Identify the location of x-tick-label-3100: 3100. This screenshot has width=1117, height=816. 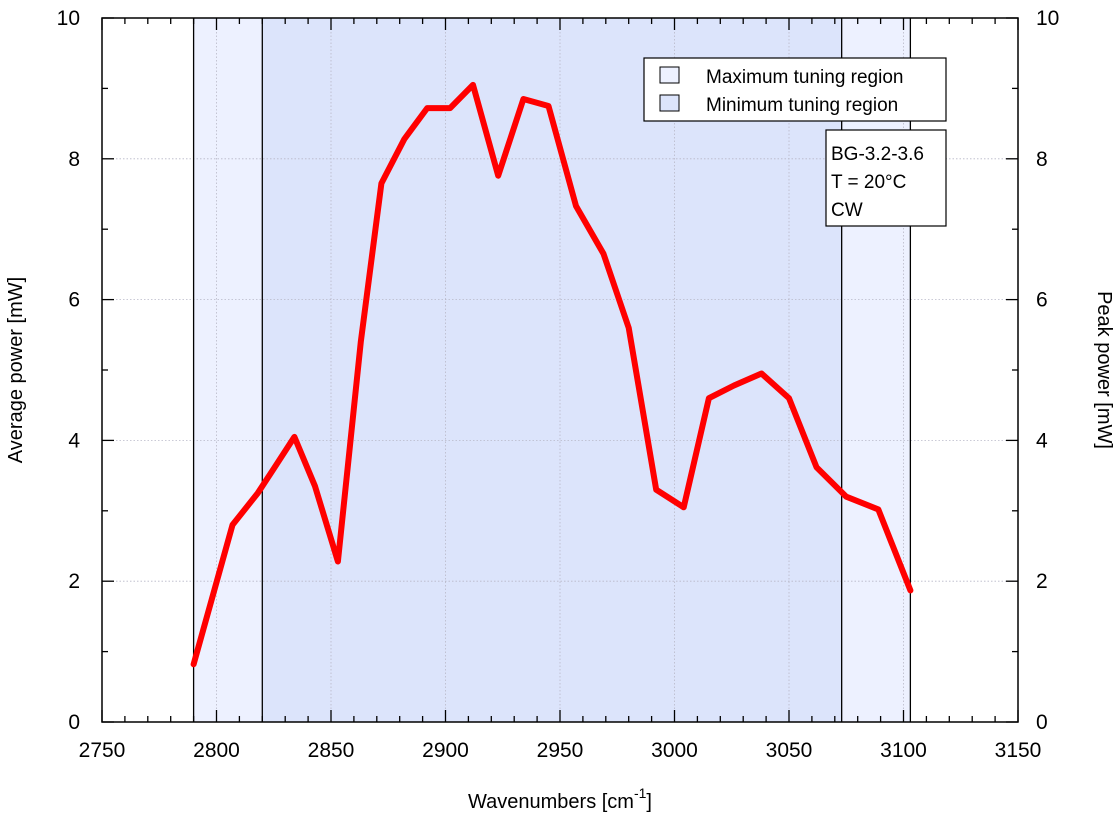
(903, 750).